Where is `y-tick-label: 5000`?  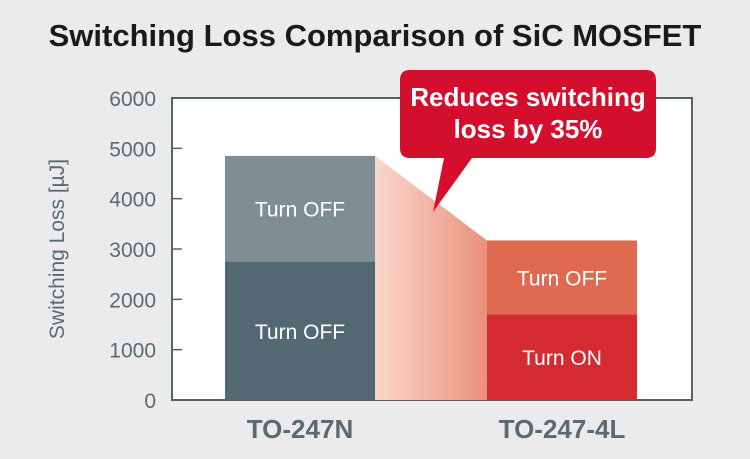
y-tick-label: 5000 is located at coordinates (132, 149).